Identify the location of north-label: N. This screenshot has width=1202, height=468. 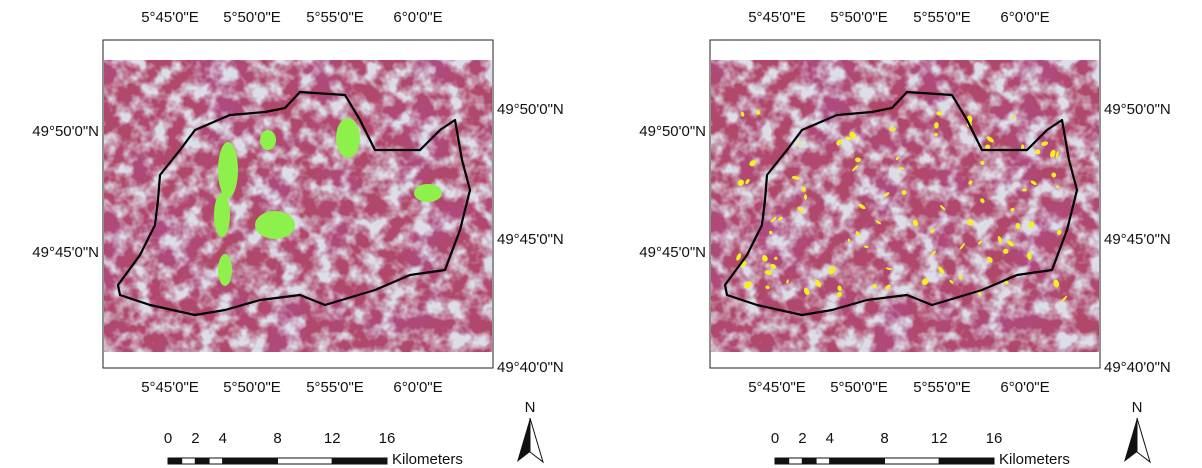
(530, 407).